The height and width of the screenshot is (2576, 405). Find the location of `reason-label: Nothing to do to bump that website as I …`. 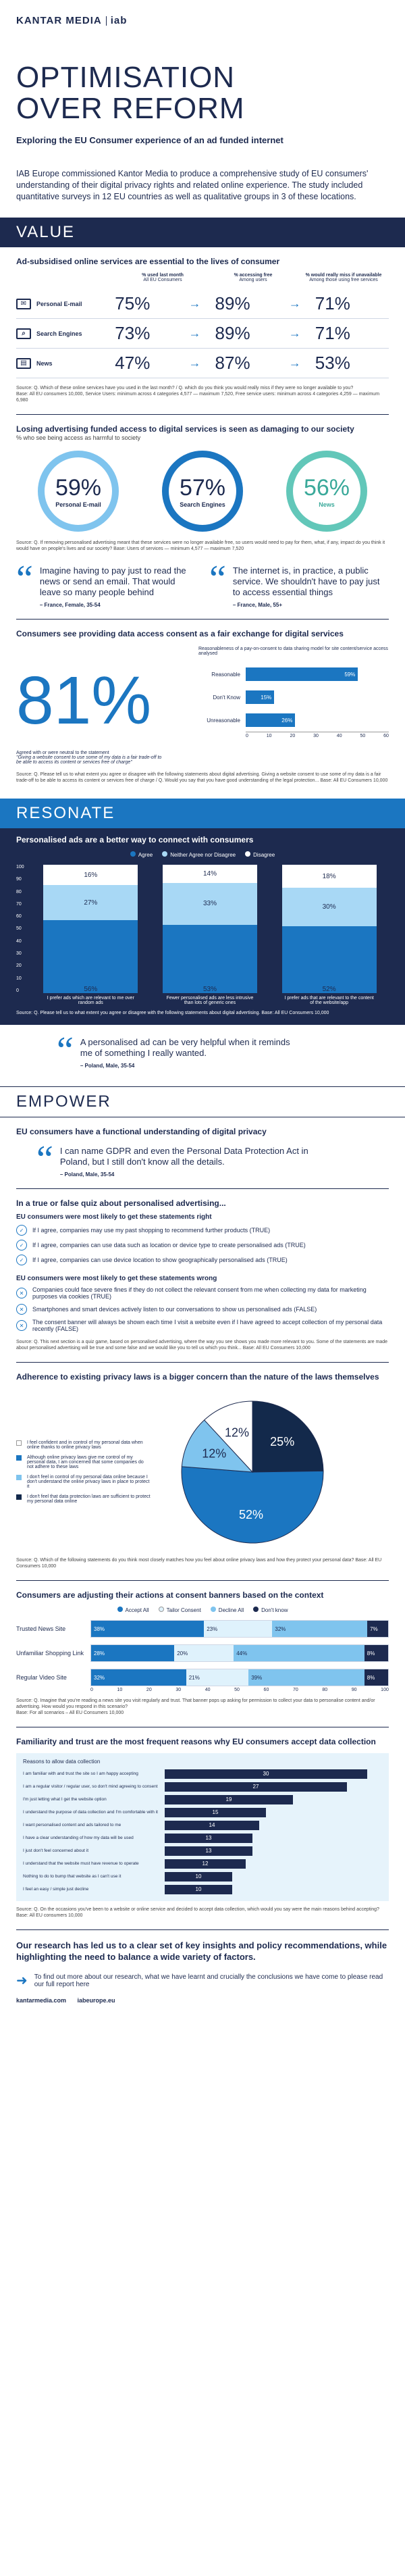

reason-label: Nothing to do to bump that website as I … is located at coordinates (72, 1876).